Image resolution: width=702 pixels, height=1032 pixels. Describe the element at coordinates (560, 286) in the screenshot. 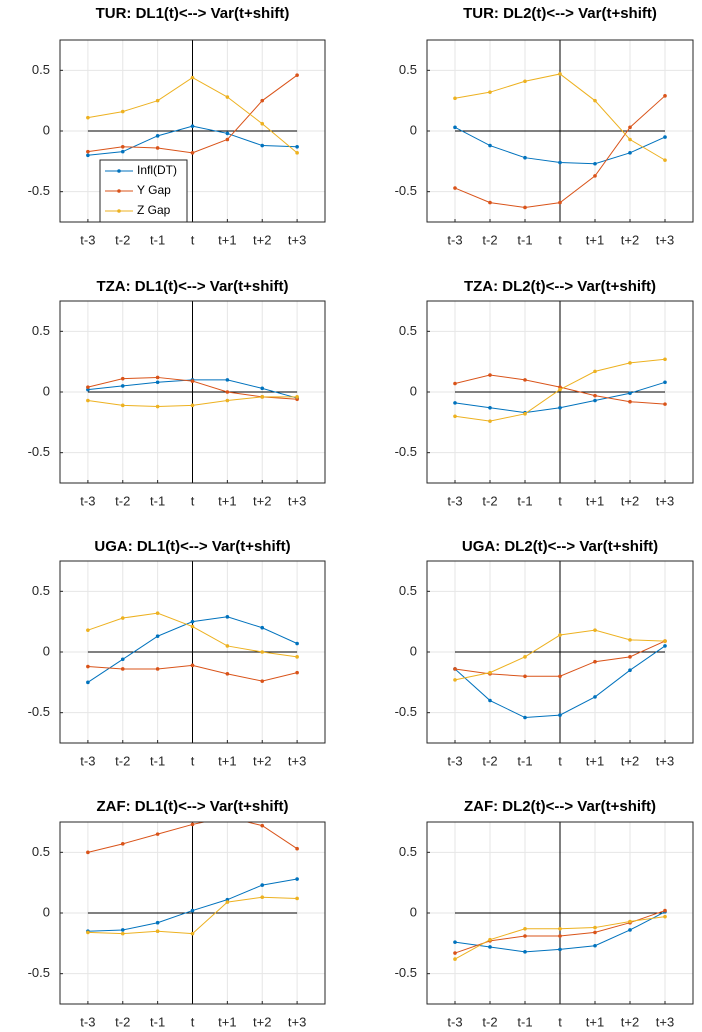

I see `chart-title: TZA: DL2(t)<--> Var(t+shift)` at that location.